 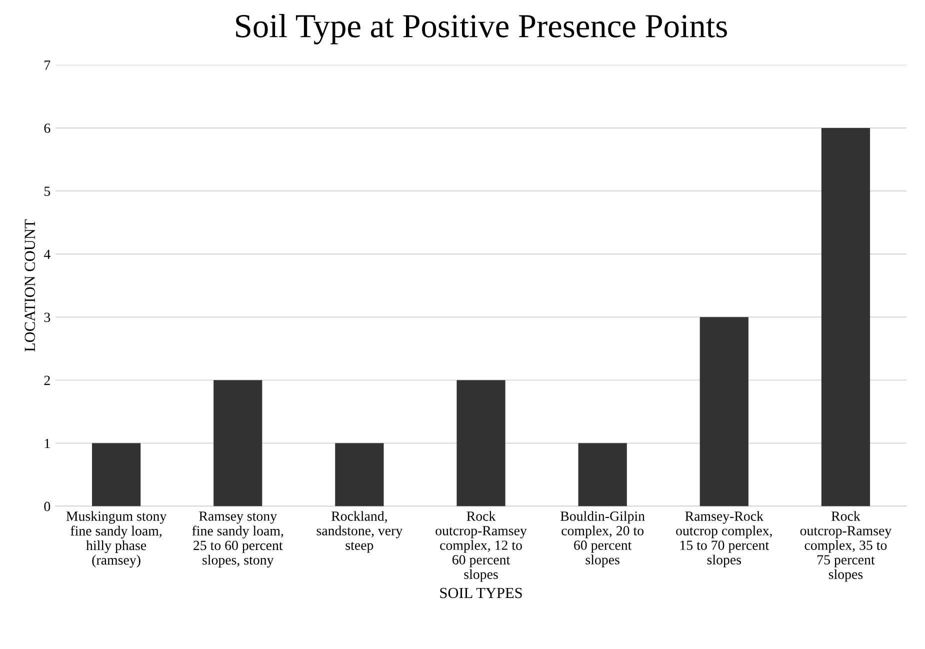 What do you see at coordinates (481, 593) in the screenshot?
I see `x-axis-title: SOIL TYPES` at bounding box center [481, 593].